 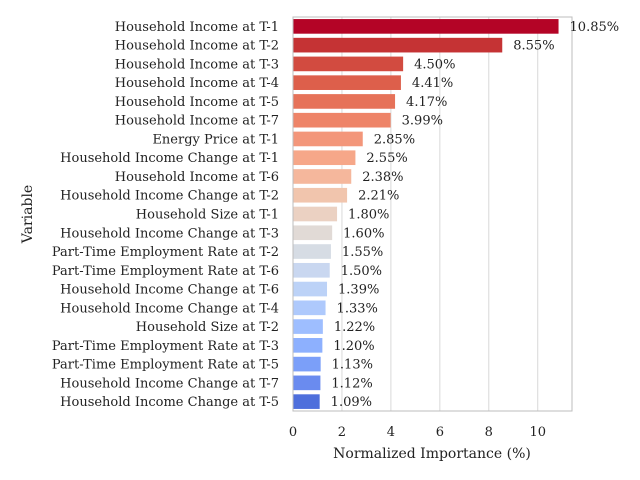 I want to click on data-label: 1.39%, so click(x=358, y=290).